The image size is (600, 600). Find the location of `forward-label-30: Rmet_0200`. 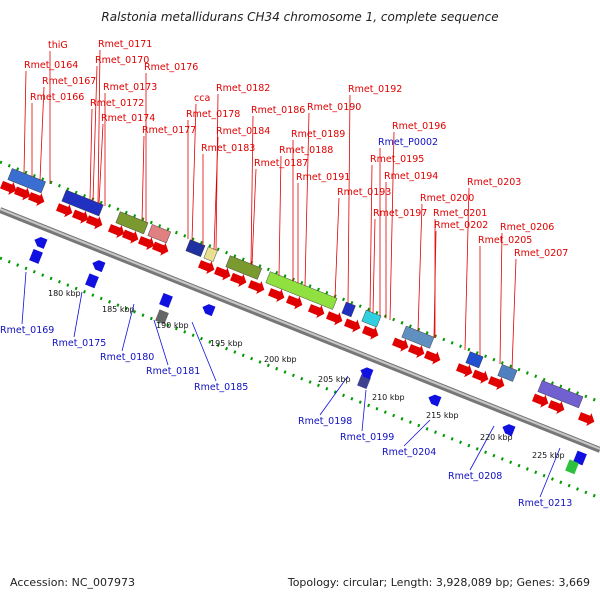

forward-label-30: Rmet_0200 is located at coordinates (447, 198).